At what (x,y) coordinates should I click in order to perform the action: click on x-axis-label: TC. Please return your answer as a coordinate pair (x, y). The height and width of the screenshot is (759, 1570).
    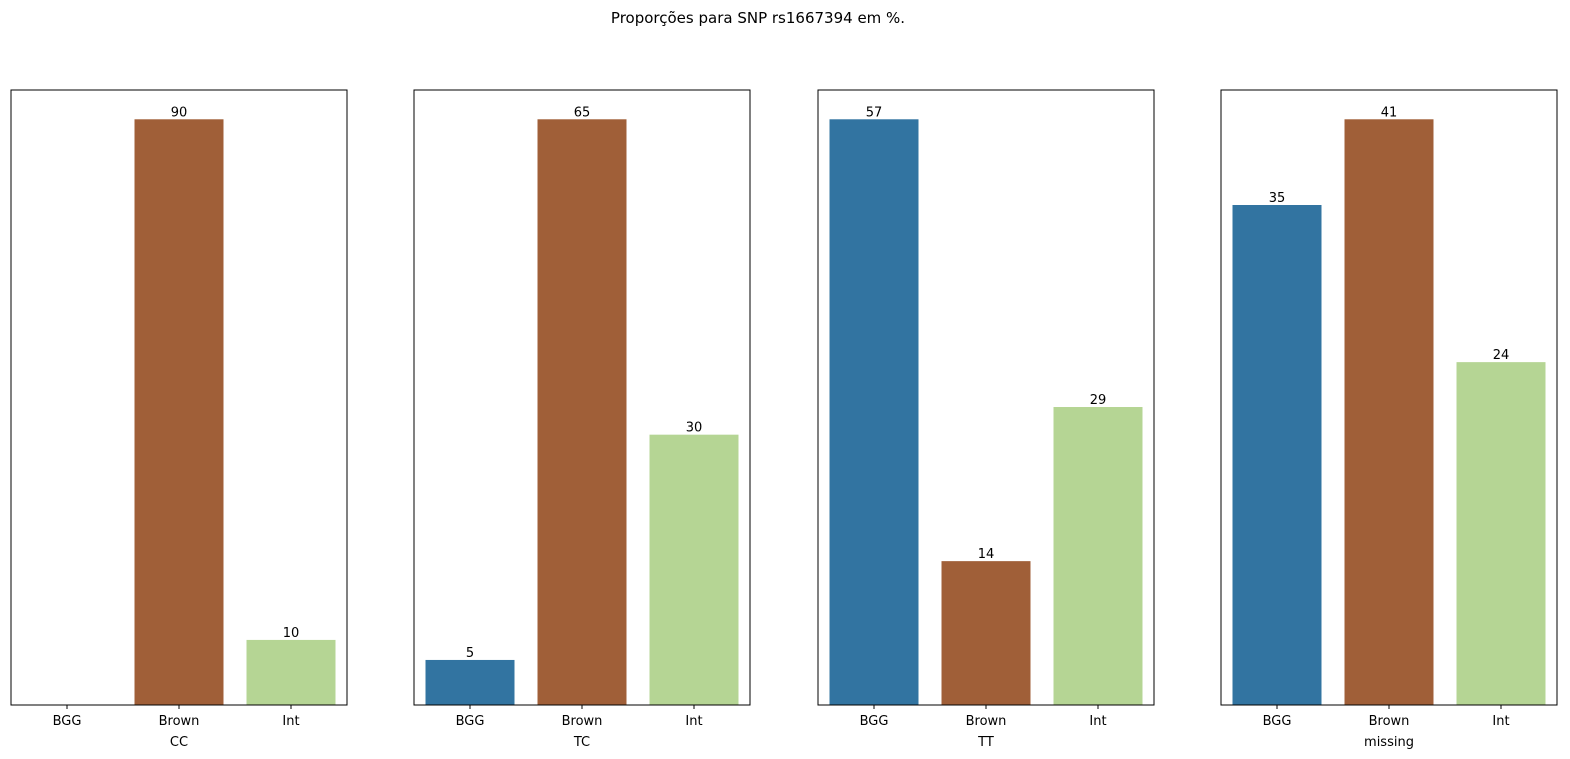
    Looking at the image, I should click on (581, 742).